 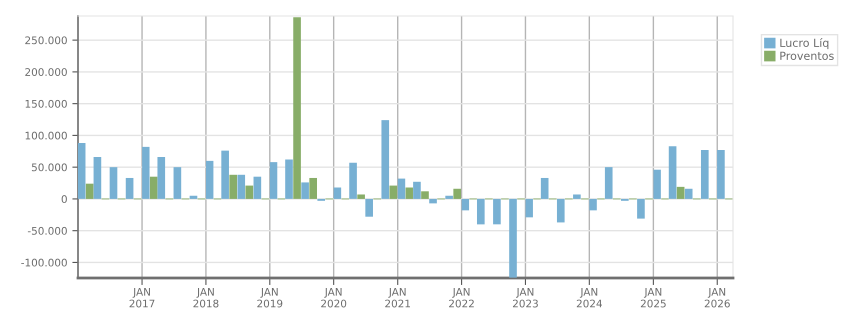 I want to click on y-tick-label: 100.000, so click(x=46, y=136).